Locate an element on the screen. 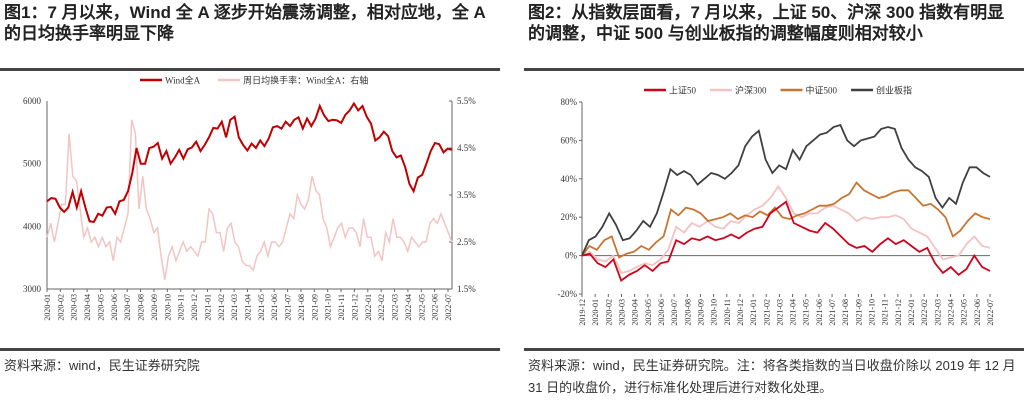 This screenshot has width=1024, height=403. legend-label: 中证500 is located at coordinates (822, 90).